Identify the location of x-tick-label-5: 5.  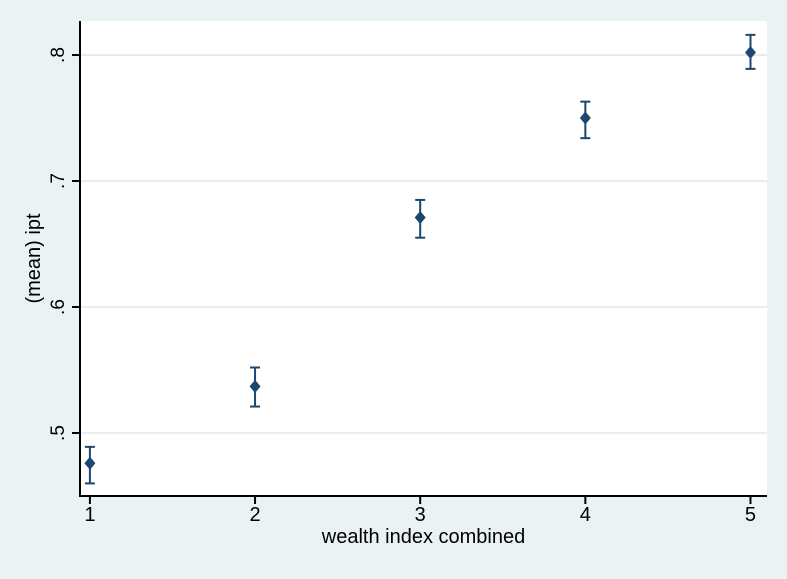
(750, 515).